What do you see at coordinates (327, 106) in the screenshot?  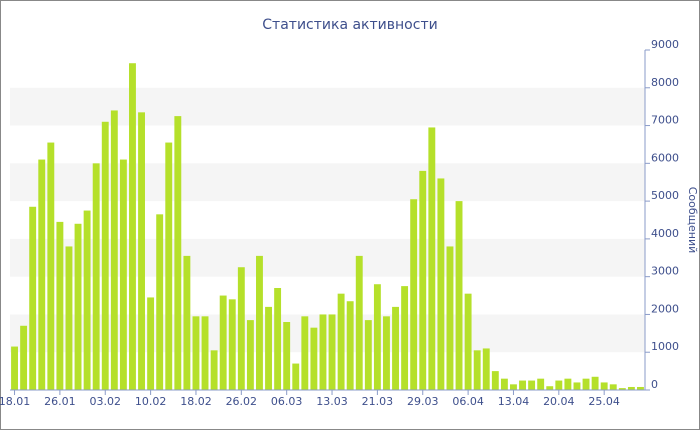 I see `grid-band` at bounding box center [327, 106].